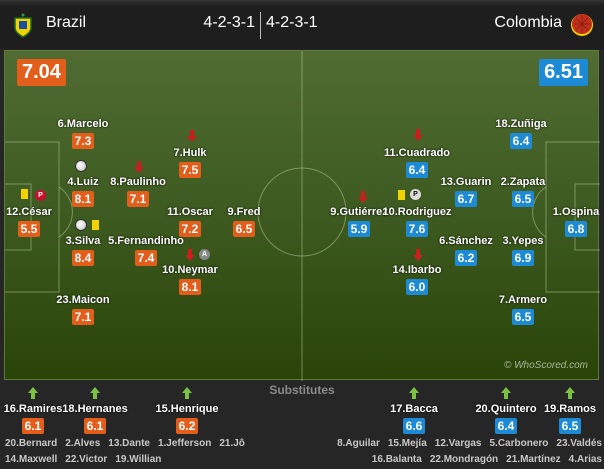  I want to click on away-sub-player: 20.Quintero 6.4, so click(506, 418).